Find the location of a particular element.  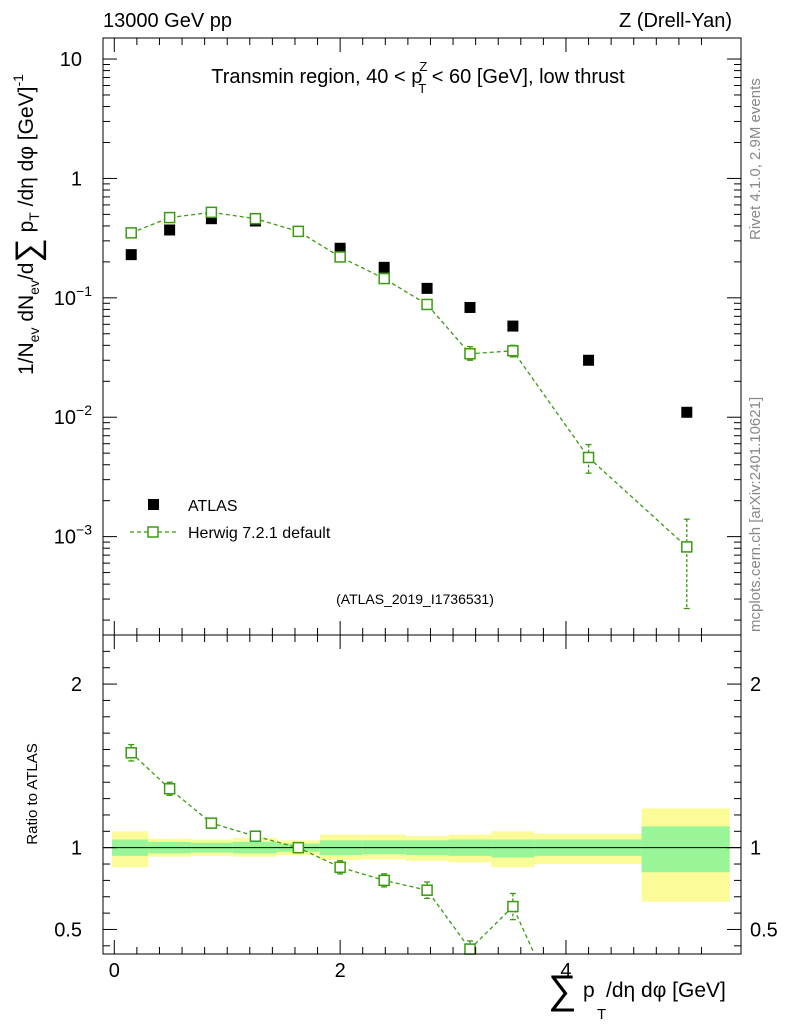

title-suffix: < 60 [GeV], low thrust is located at coordinates (525, 77).